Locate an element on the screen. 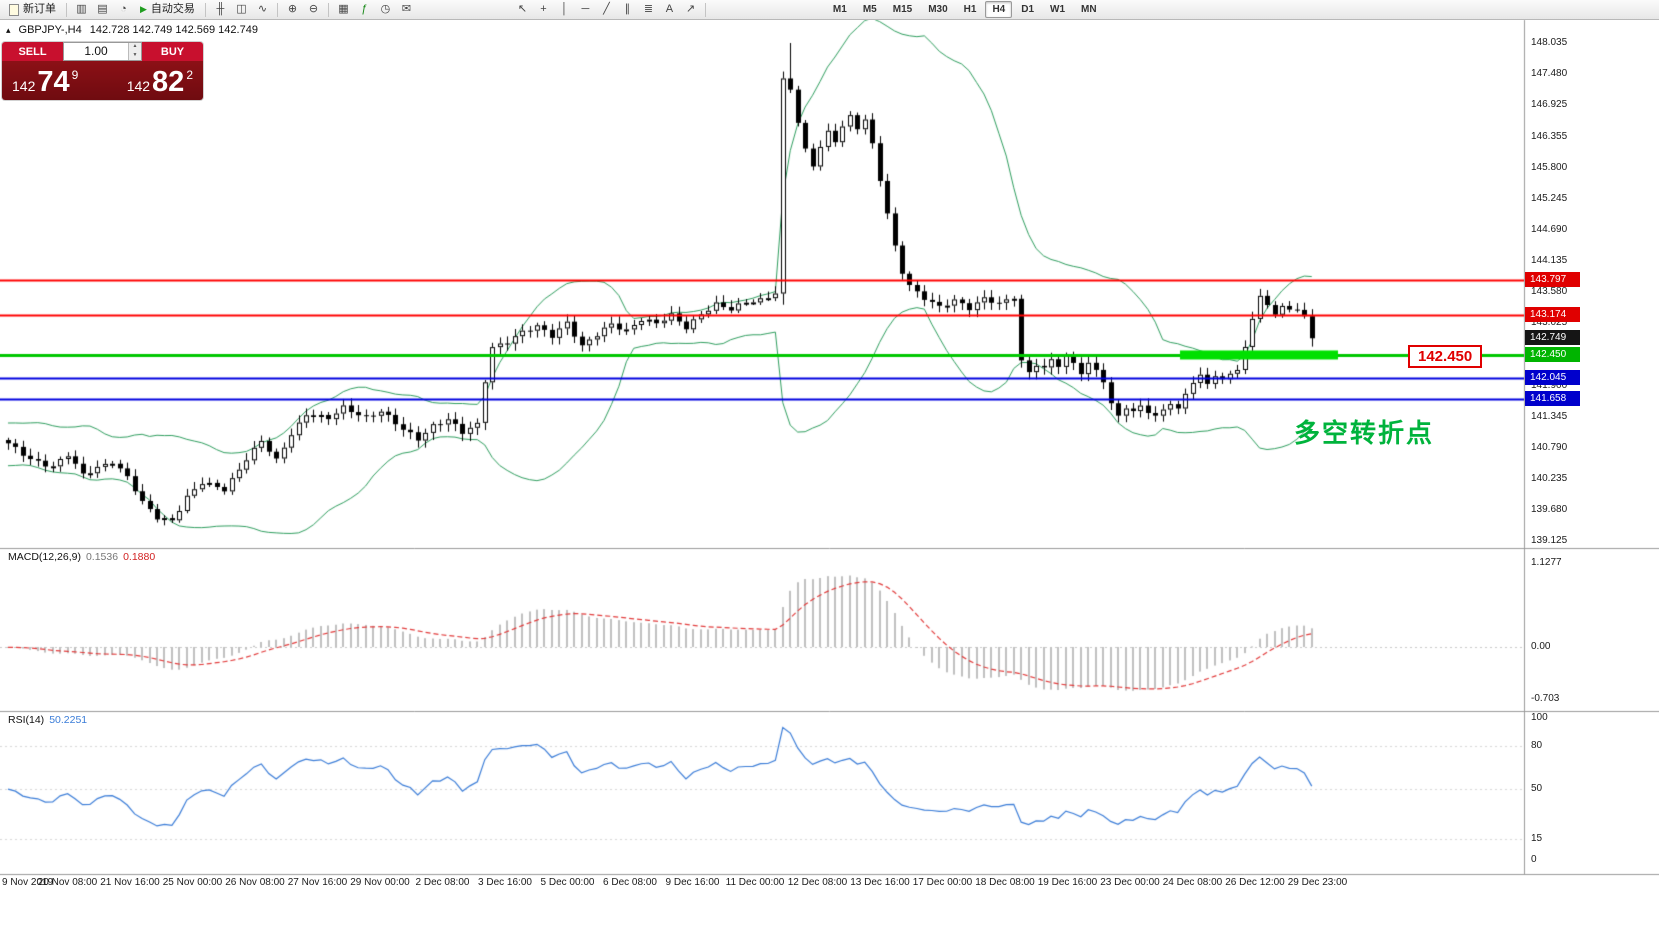 The width and height of the screenshot is (1659, 946). time-tick: 12 Dec 08:00 is located at coordinates (817, 882).